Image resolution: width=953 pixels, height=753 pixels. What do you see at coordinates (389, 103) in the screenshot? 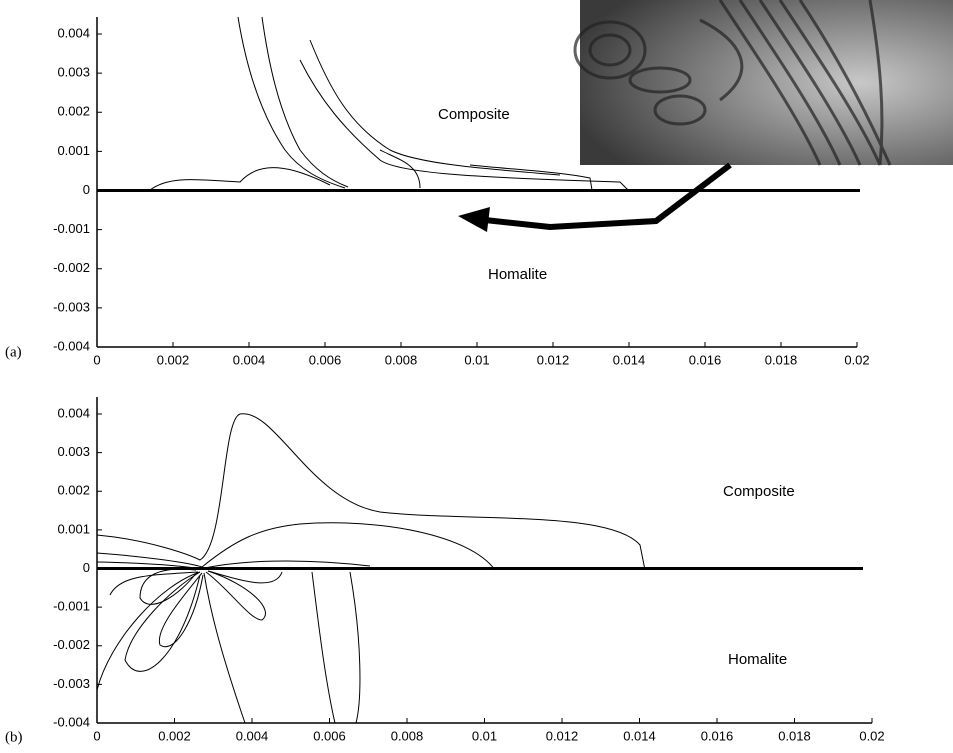
I see `contour-lines` at bounding box center [389, 103].